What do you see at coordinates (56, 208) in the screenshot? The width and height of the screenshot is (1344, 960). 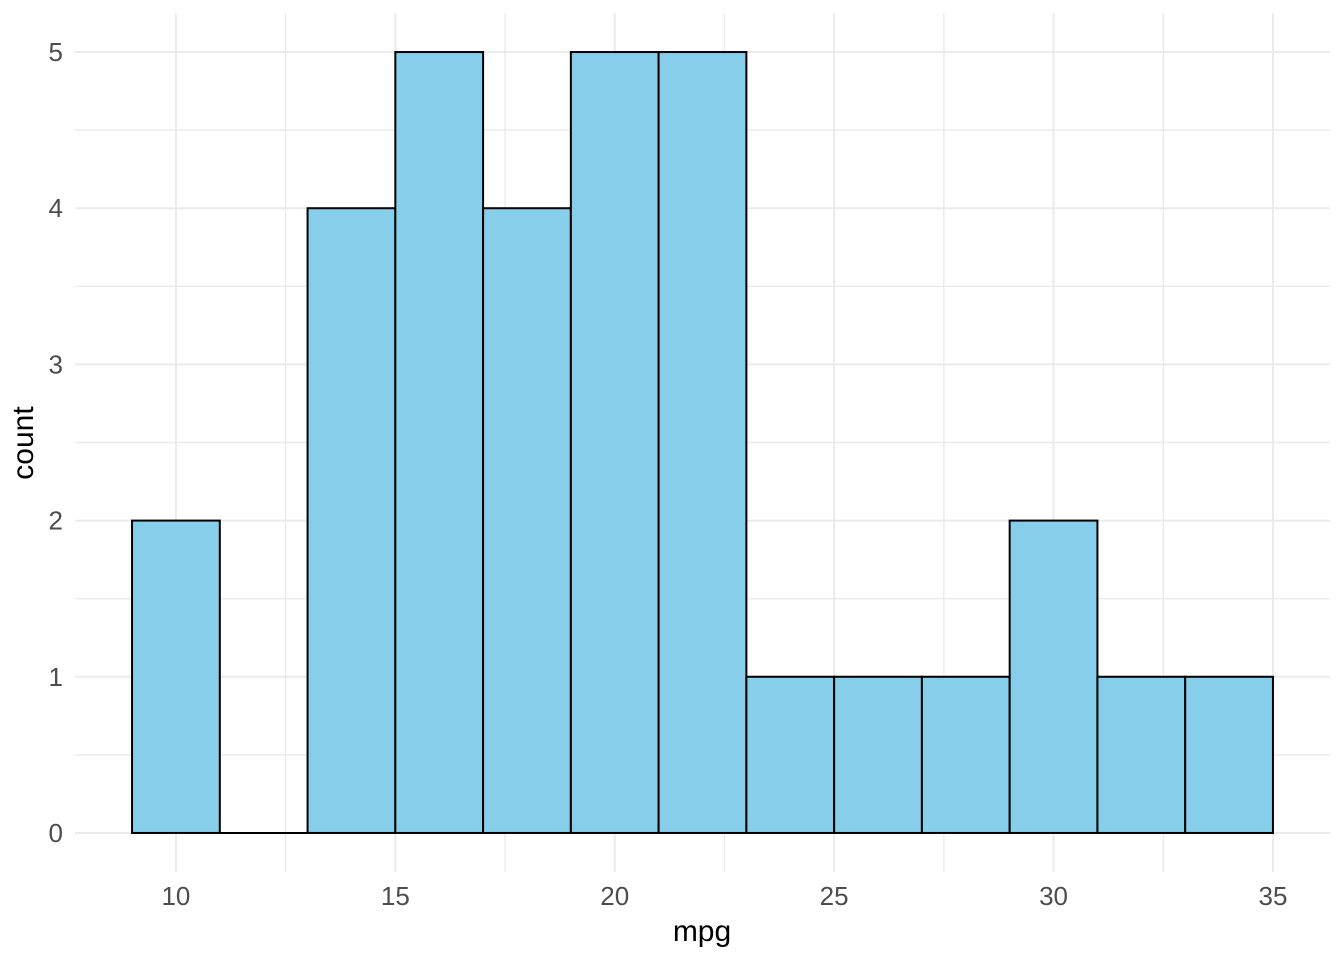 I see `y-tick-label: 4` at bounding box center [56, 208].